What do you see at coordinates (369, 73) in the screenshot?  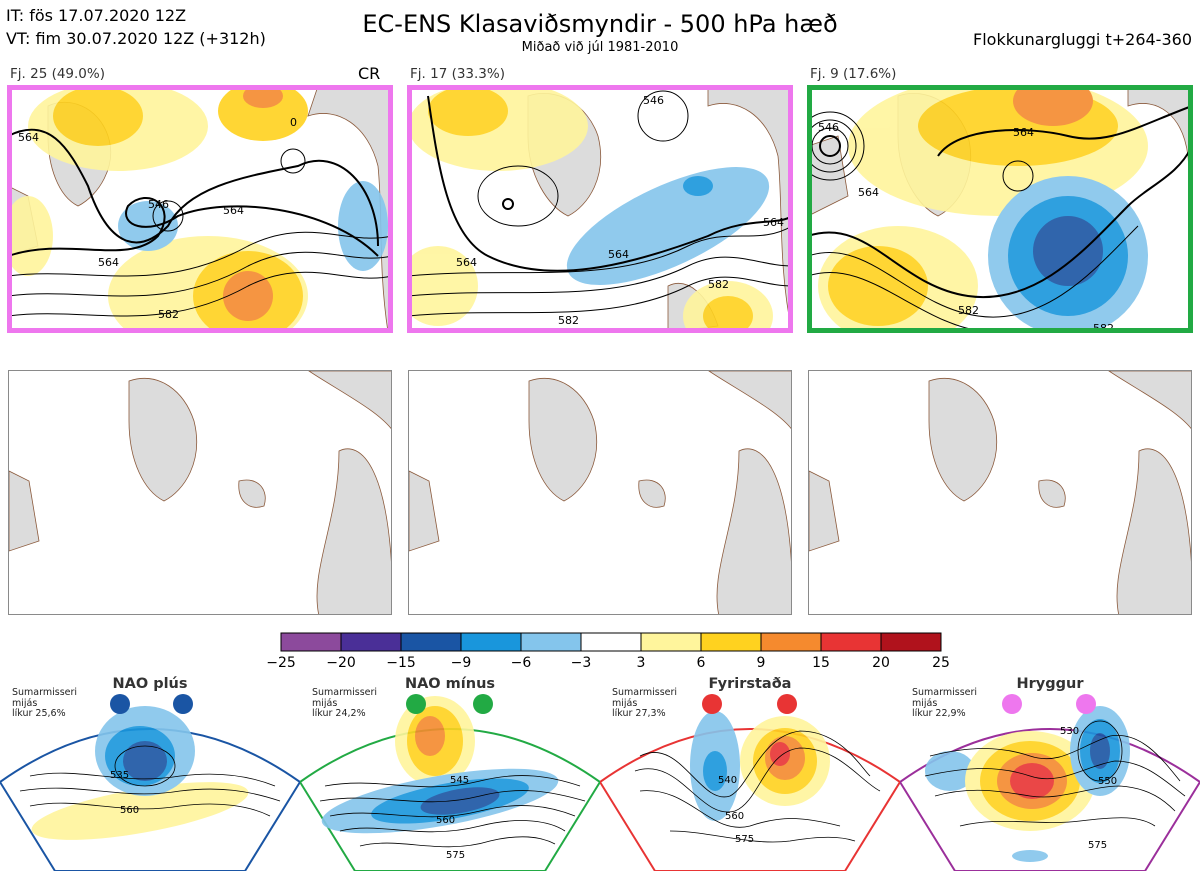 I see `cr-label: CR` at bounding box center [369, 73].